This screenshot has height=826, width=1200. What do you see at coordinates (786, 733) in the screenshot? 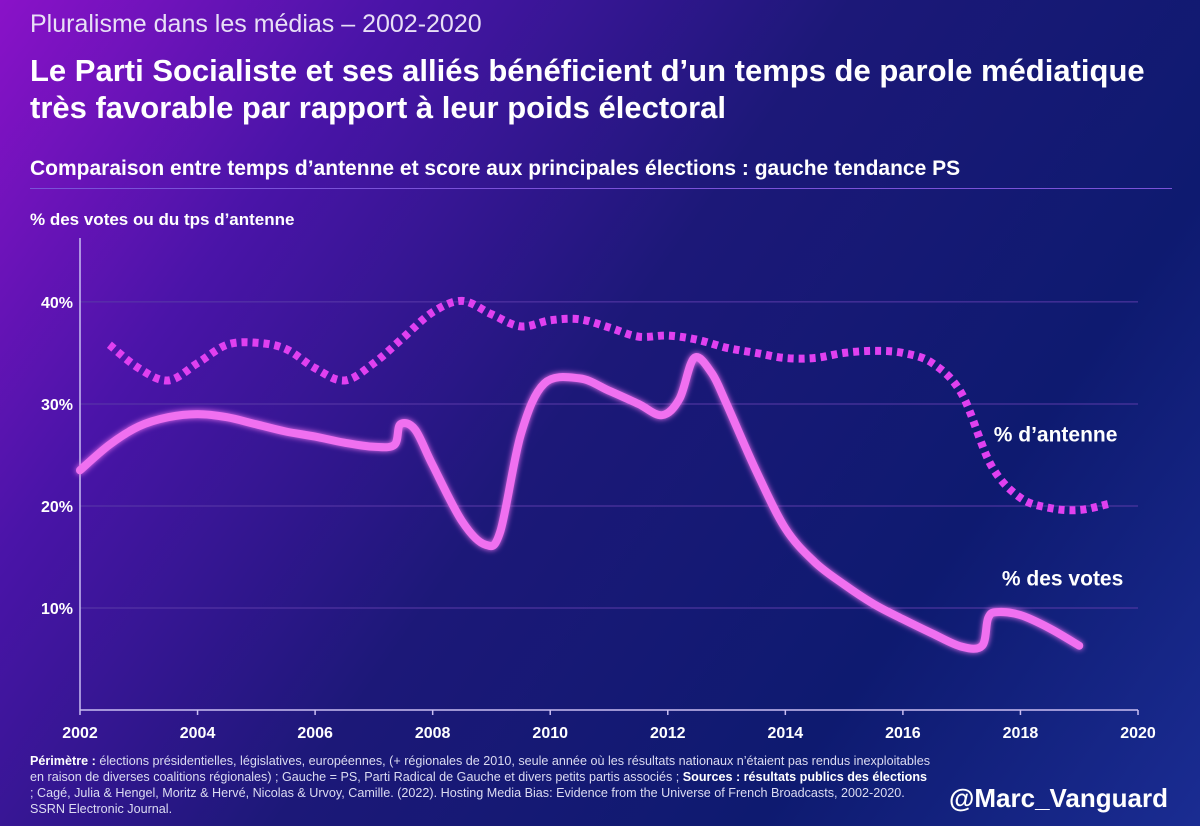
I see `x-tick-label: 2014` at bounding box center [786, 733].